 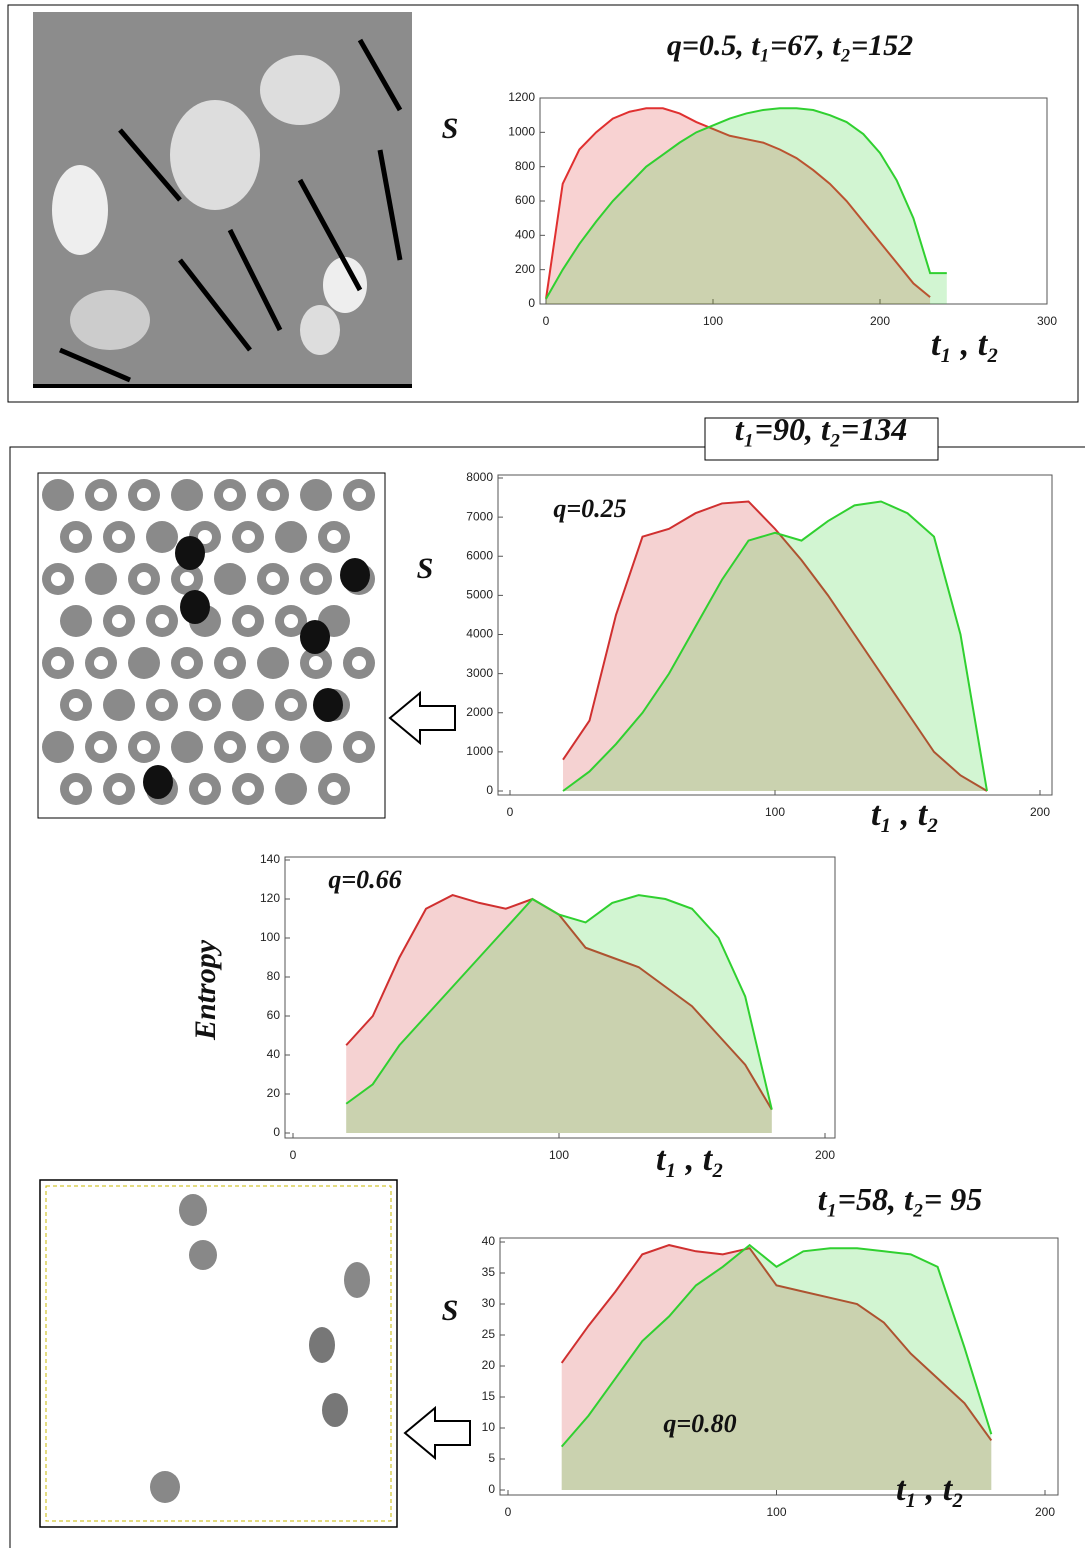 I want to click on y-tick-label: 1000, so click(x=479, y=751).